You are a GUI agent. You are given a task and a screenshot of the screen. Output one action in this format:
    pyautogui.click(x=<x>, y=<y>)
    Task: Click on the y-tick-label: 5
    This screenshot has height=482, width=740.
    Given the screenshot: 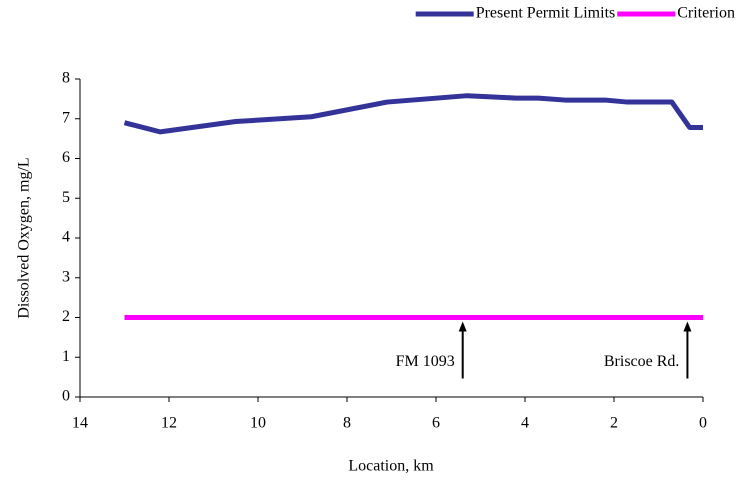 What is the action you would take?
    pyautogui.click(x=66, y=197)
    